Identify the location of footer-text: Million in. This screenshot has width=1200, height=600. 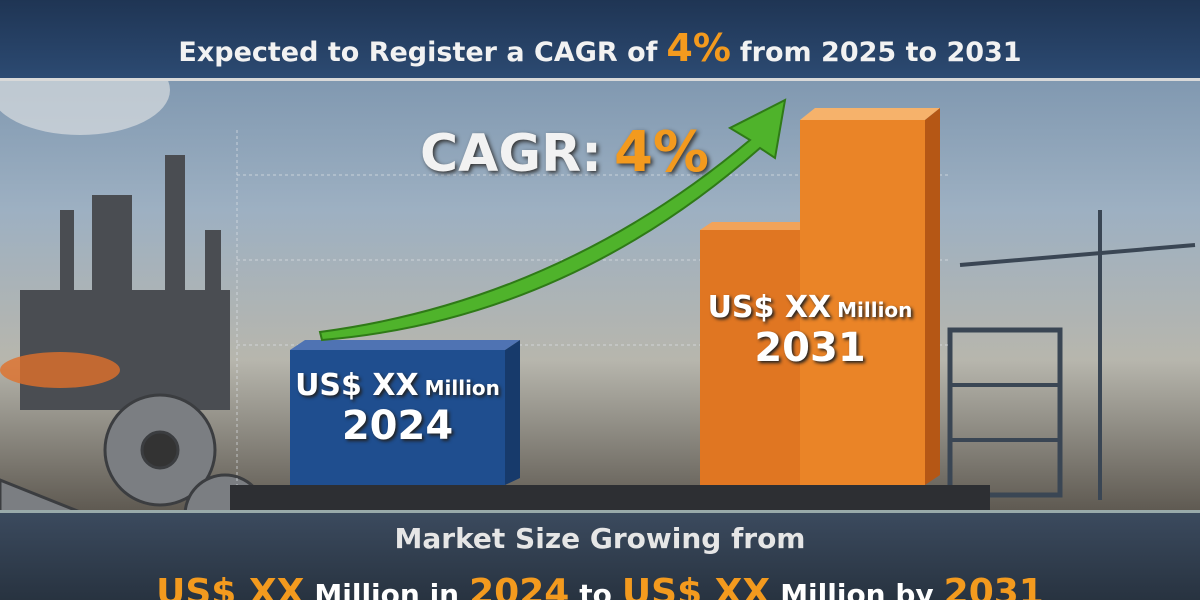
(387, 589).